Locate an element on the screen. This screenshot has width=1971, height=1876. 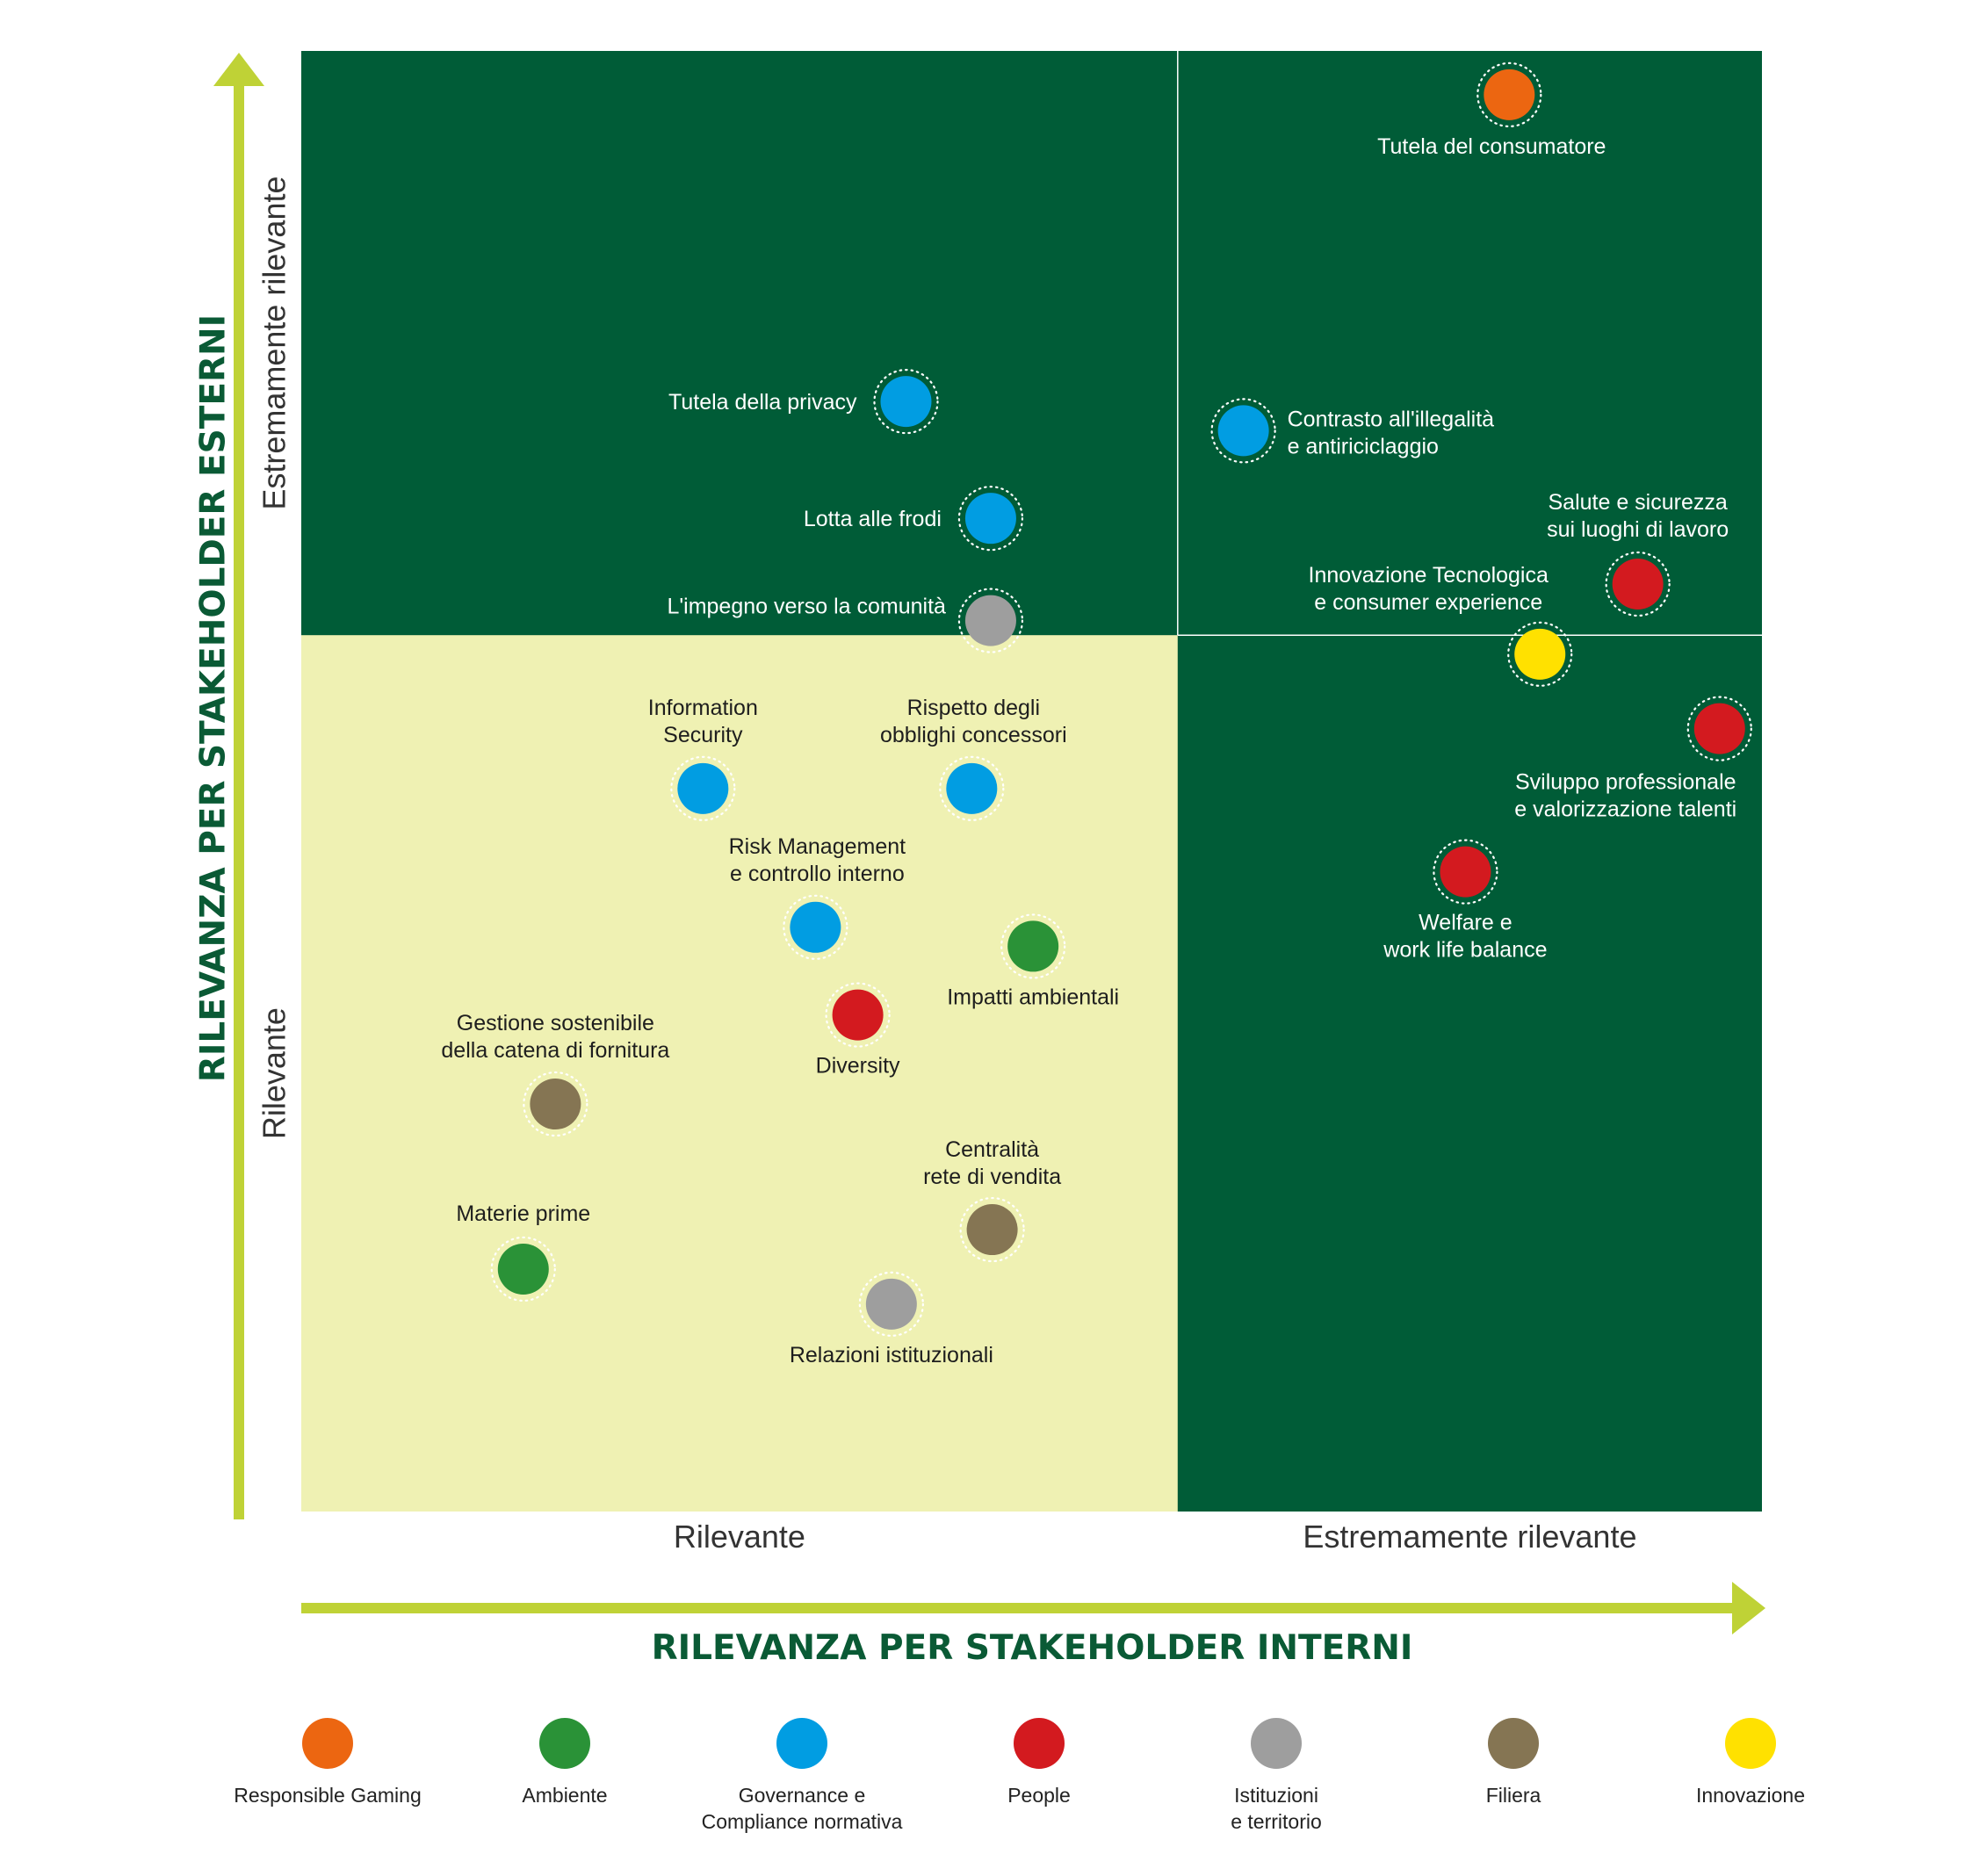
legend-label: Responsible Gaming is located at coordinates (328, 1796).